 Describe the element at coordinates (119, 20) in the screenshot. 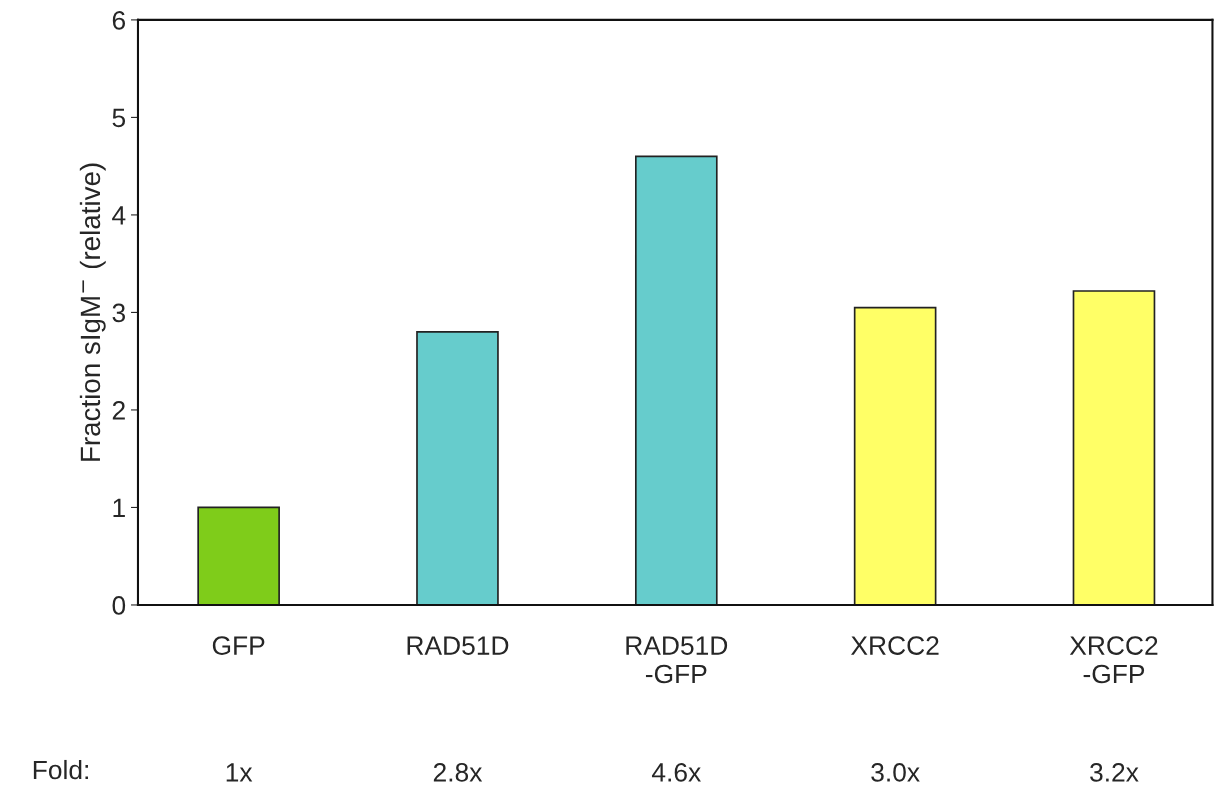

I see `y-tick-label: 6` at that location.